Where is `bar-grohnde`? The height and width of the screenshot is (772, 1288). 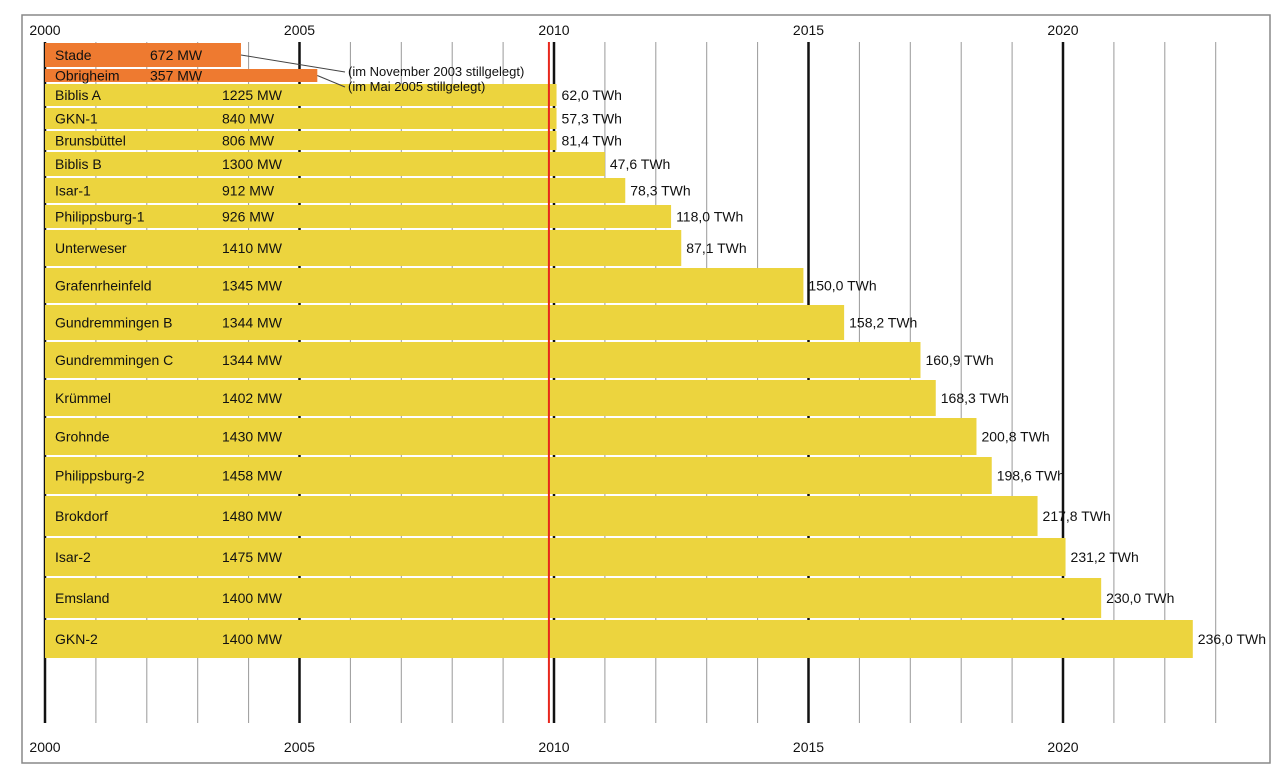 bar-grohnde is located at coordinates (511, 436).